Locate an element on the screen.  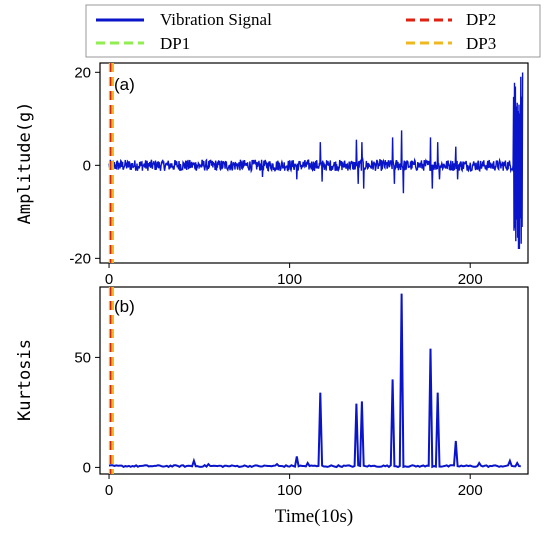
panel-a-ylabel: Amplitude(g) is located at coordinates (25, 163).